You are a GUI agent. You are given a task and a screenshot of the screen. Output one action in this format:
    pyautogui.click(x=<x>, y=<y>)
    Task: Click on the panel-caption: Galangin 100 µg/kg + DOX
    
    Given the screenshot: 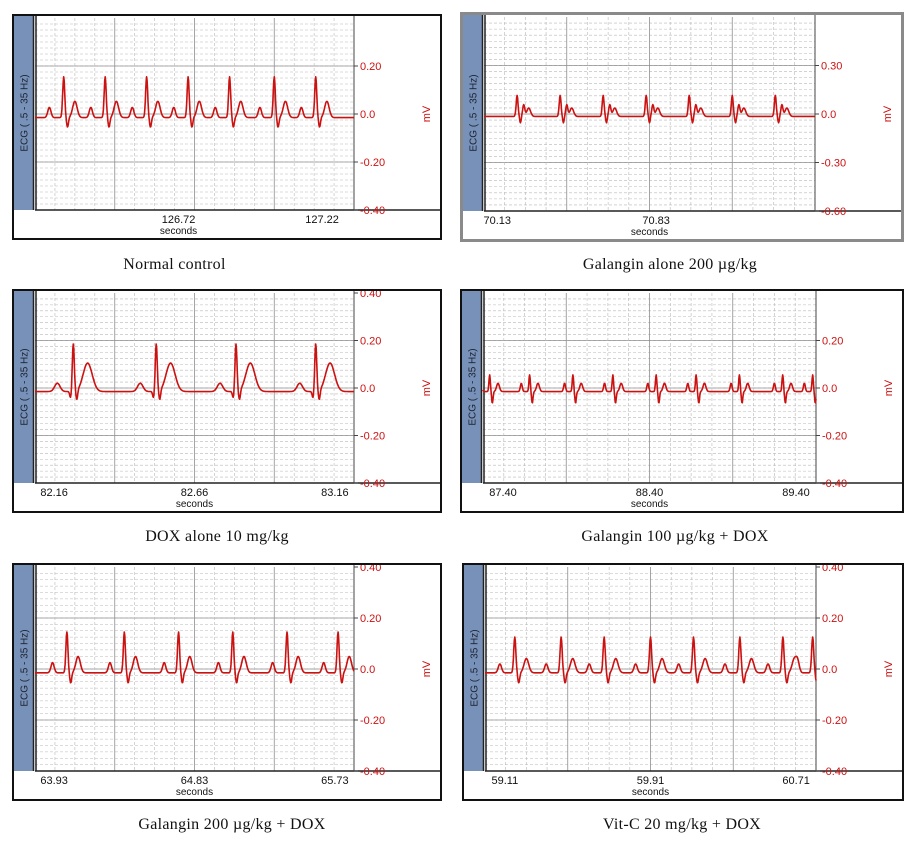 What is the action you would take?
    pyautogui.click(x=675, y=536)
    